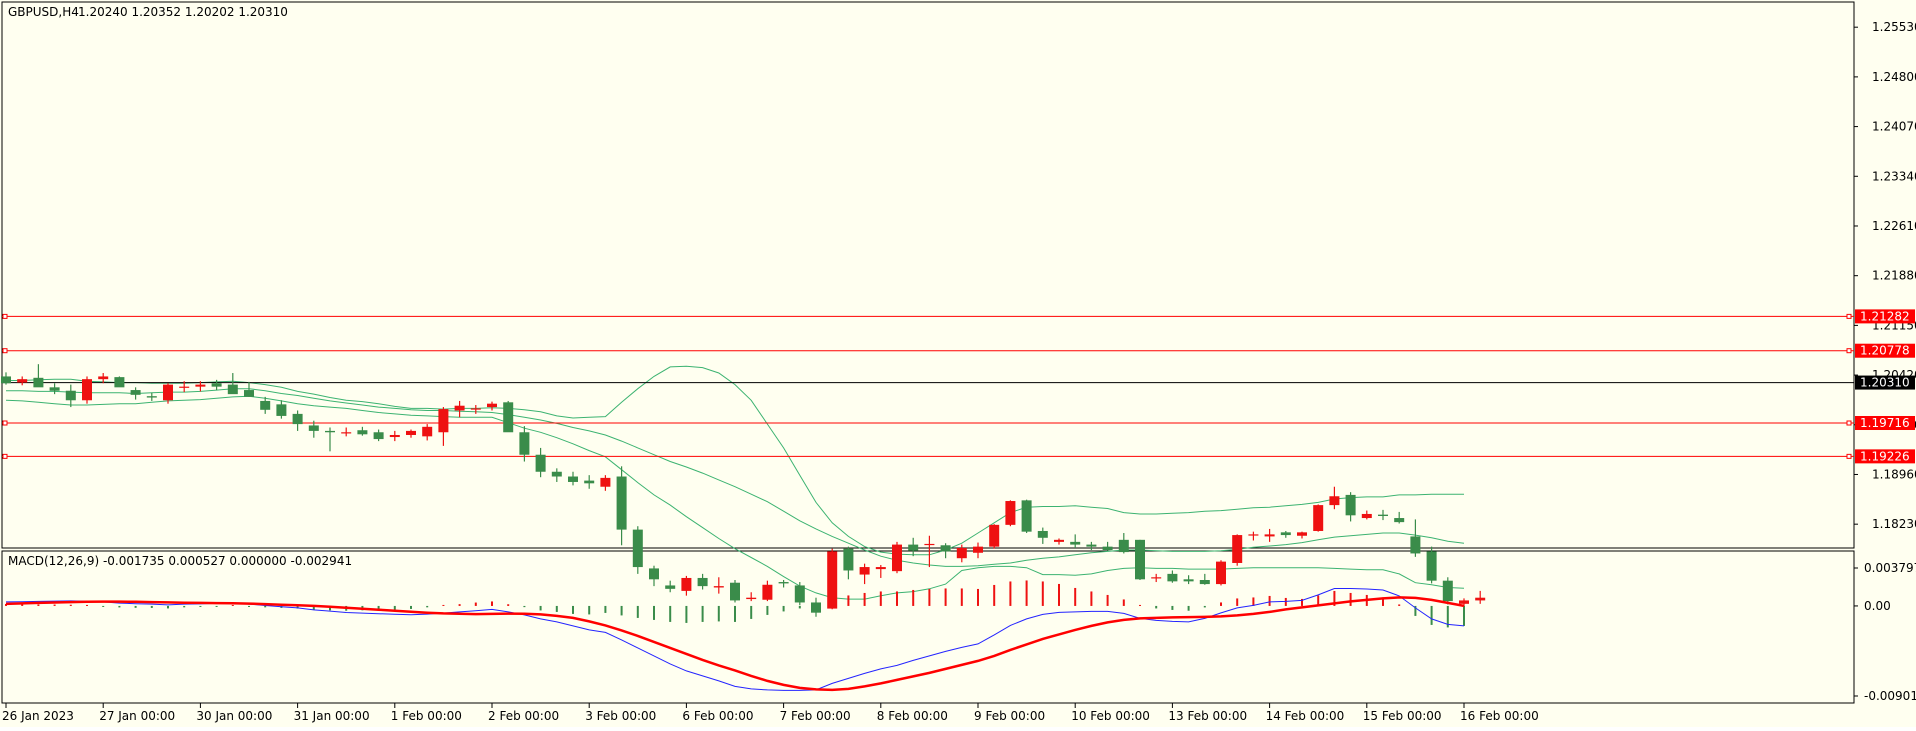  What do you see at coordinates (1894, 524) in the screenshot?
I see `price-tick-label: 1.18230` at bounding box center [1894, 524].